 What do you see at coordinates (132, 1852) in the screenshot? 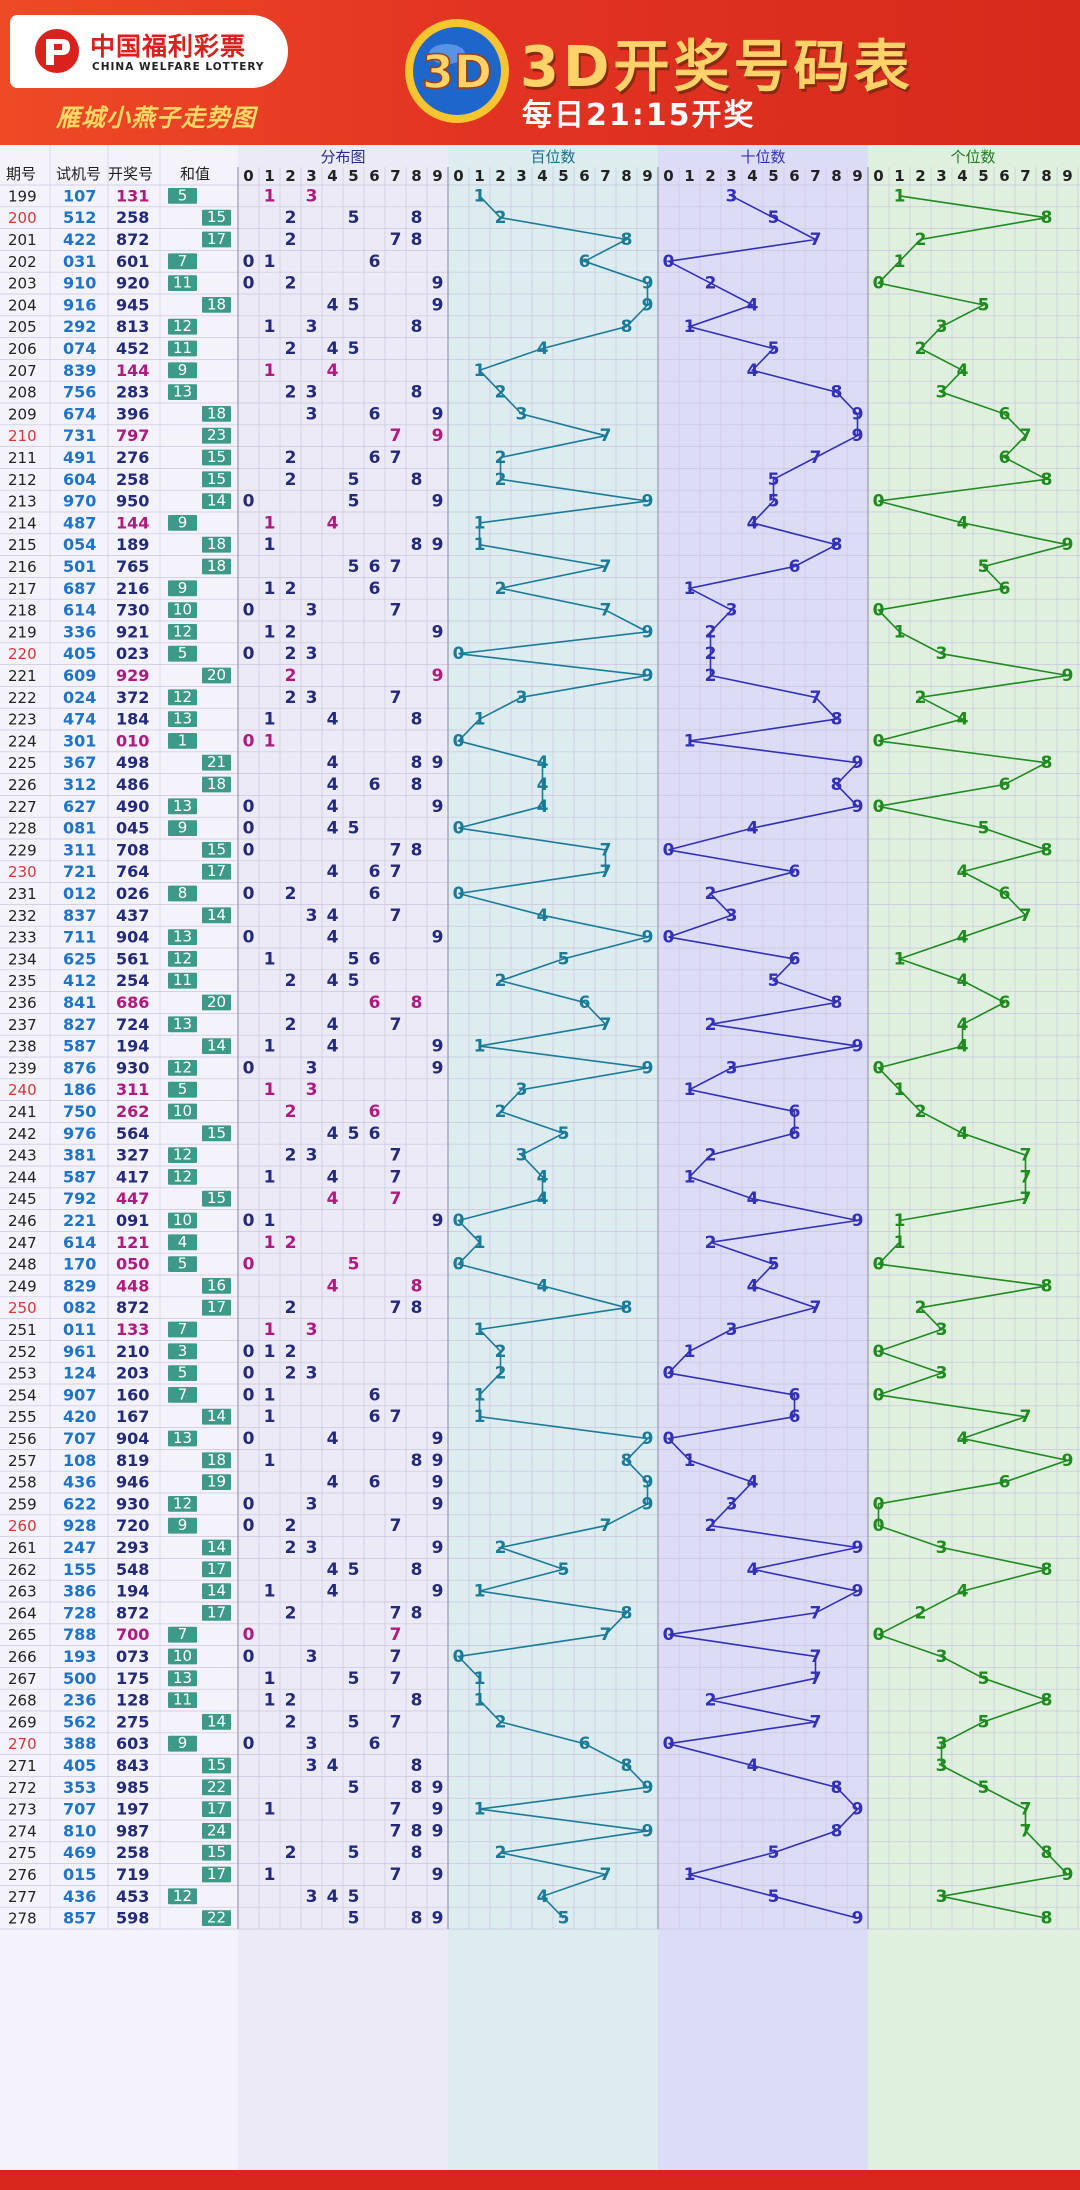
I see `draw-number-cell: 258` at bounding box center [132, 1852].